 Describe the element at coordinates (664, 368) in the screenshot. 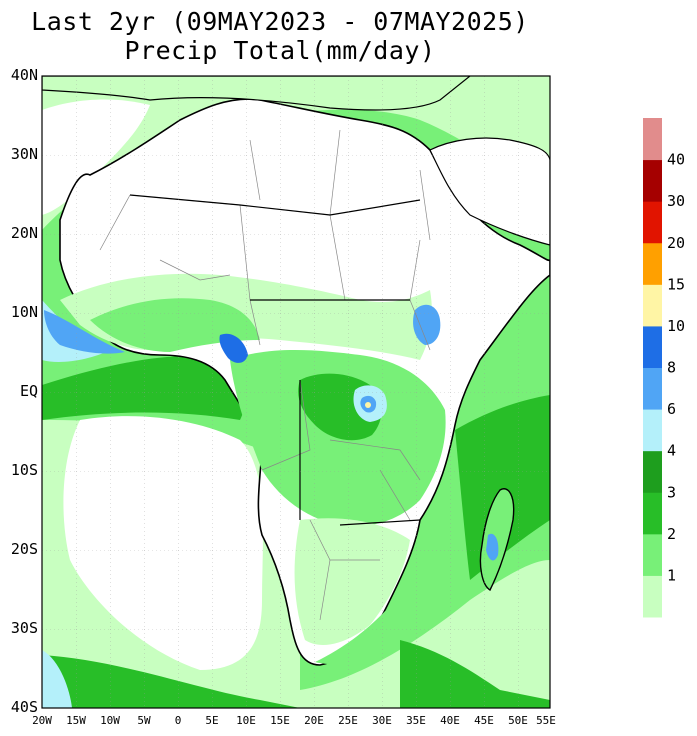

I see `colorbar: 1 2 3 4 6 8 10 15 20 30 40` at that location.